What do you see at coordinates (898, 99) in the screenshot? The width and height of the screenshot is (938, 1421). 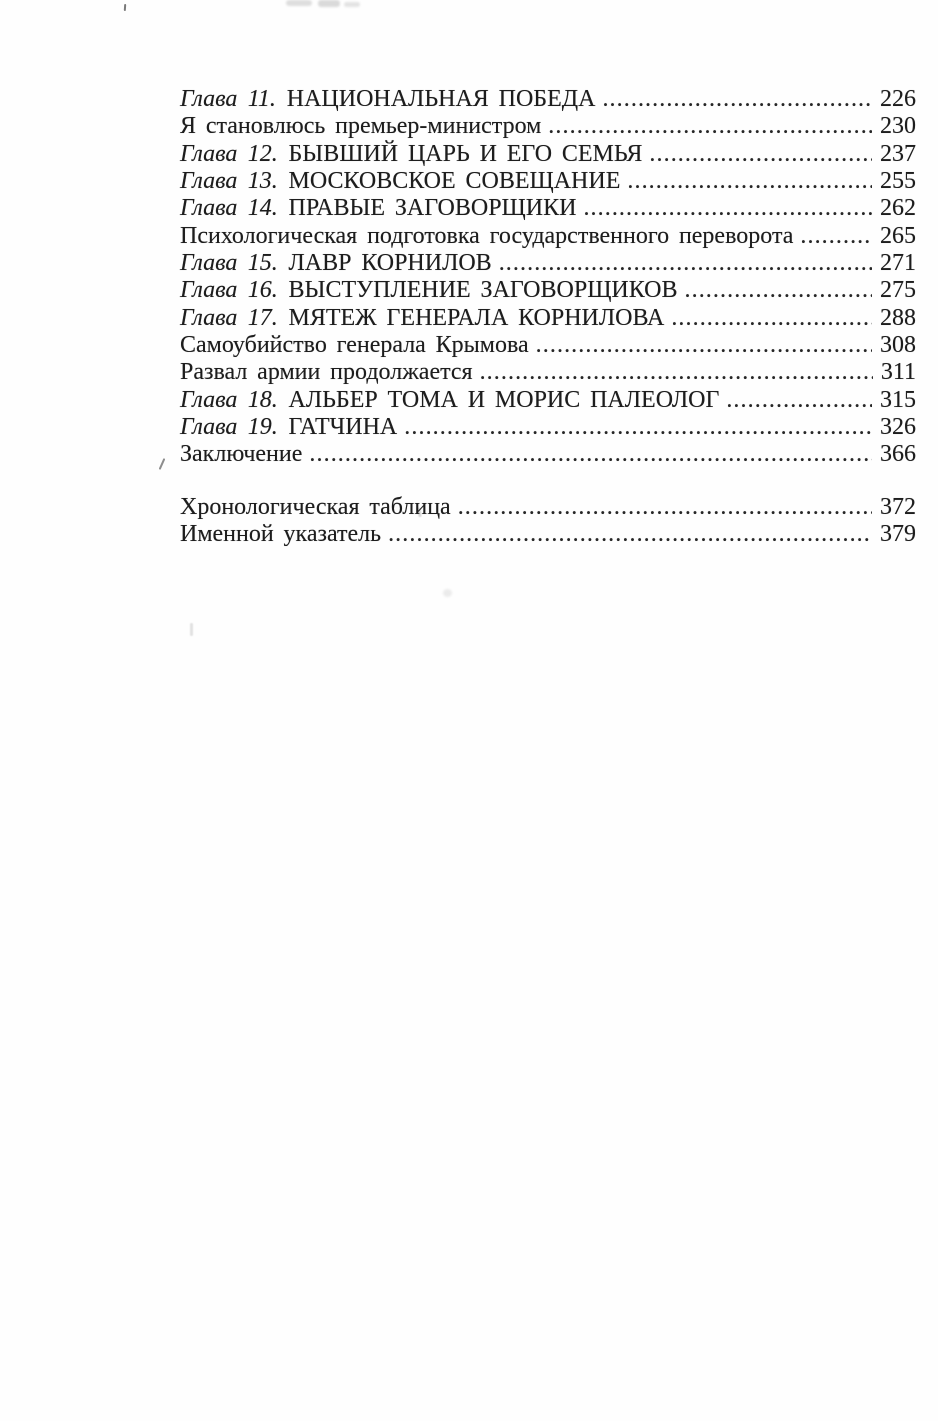 I see `page-number: 226` at bounding box center [898, 99].